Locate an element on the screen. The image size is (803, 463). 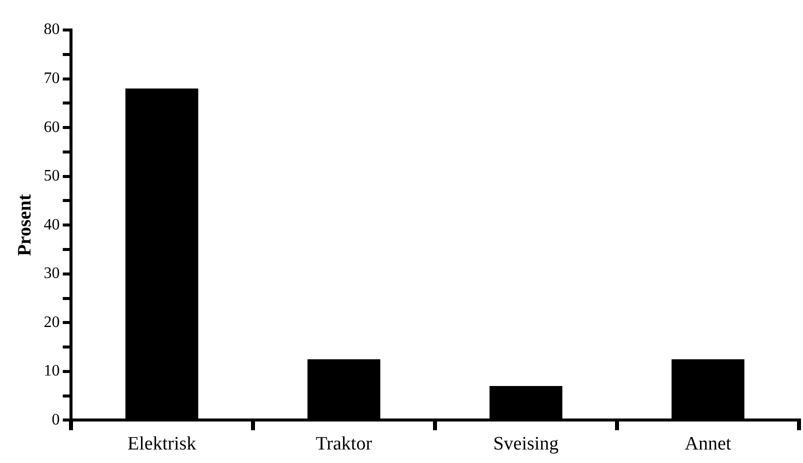
y-tick-label: 60 is located at coordinates (52, 127).